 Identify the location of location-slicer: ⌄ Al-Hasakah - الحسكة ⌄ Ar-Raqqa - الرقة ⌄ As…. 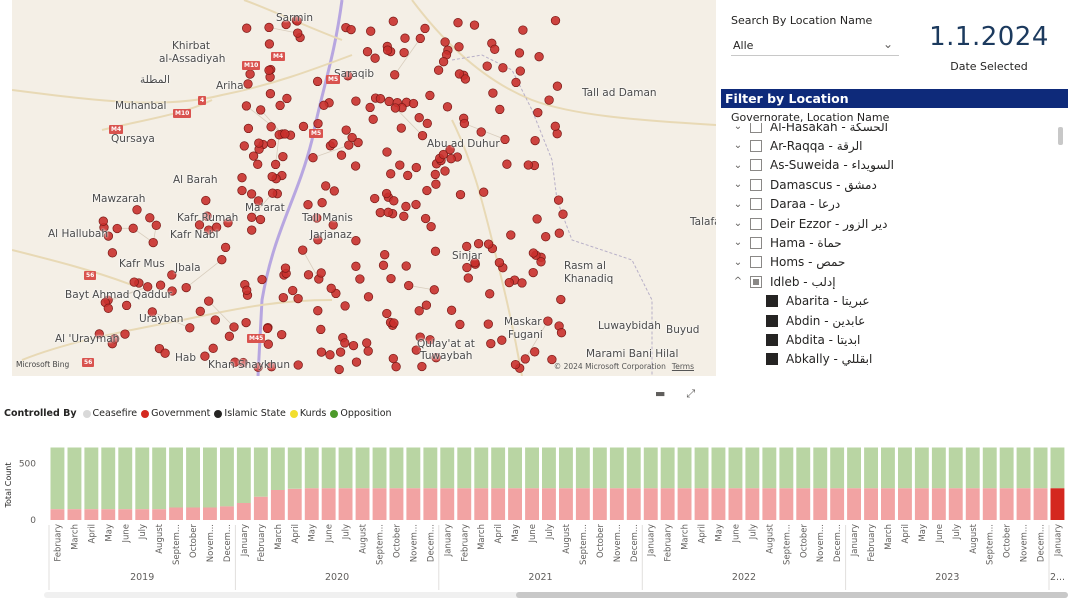
(891, 247).